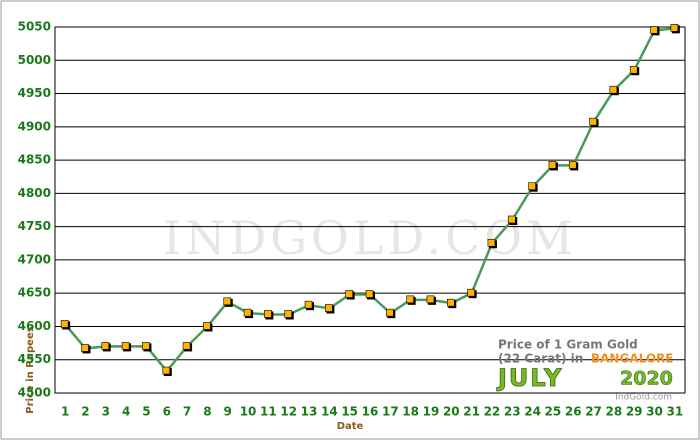  What do you see at coordinates (34, 60) in the screenshot?
I see `y-tick-label: 5000` at bounding box center [34, 60].